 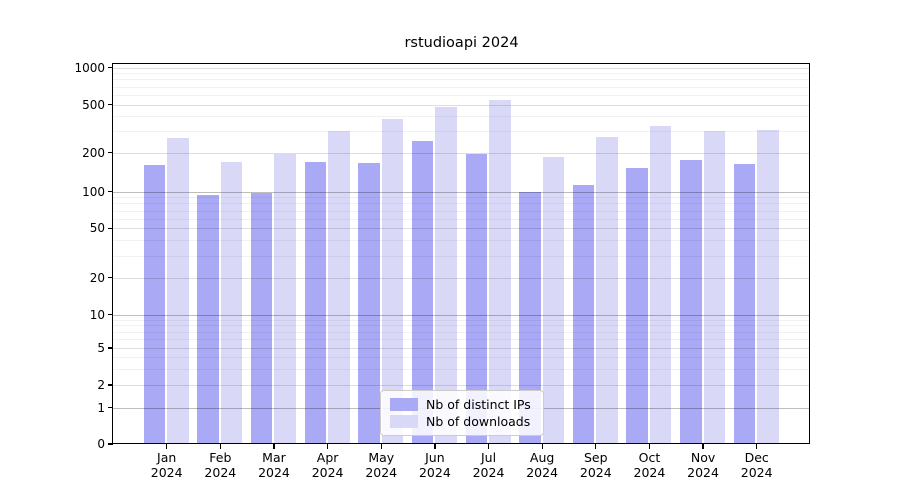 I want to click on x-tick-label-may: May 2024, so click(x=381, y=465).